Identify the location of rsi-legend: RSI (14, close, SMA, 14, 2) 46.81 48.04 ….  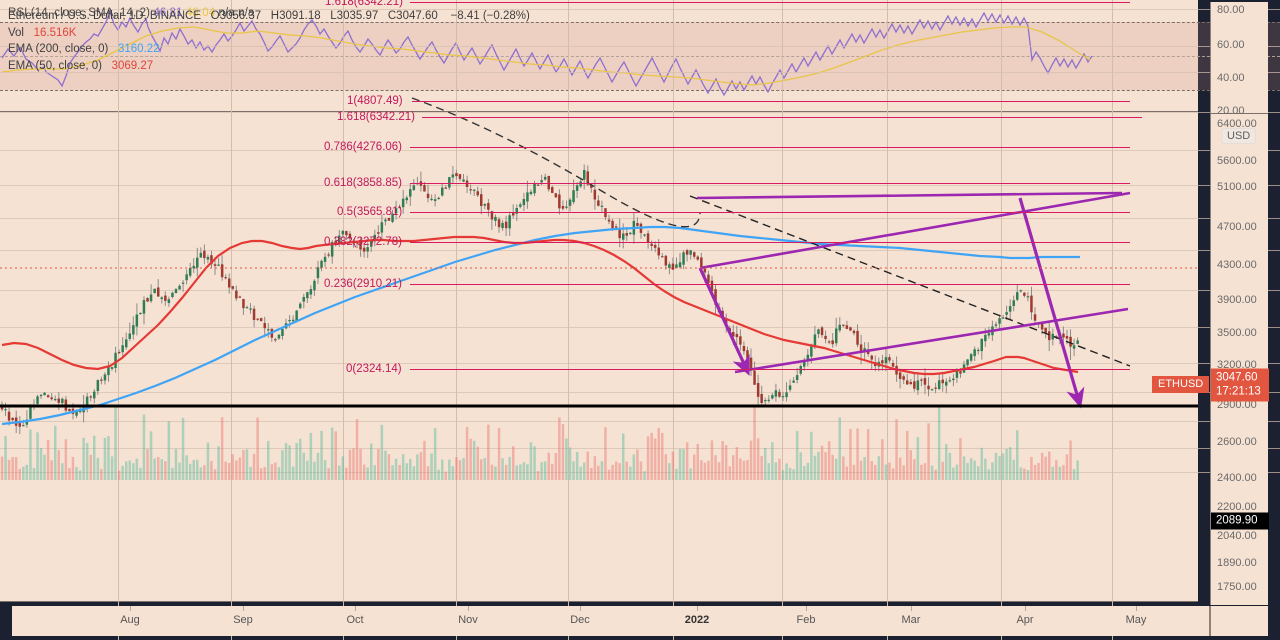
(131, 13).